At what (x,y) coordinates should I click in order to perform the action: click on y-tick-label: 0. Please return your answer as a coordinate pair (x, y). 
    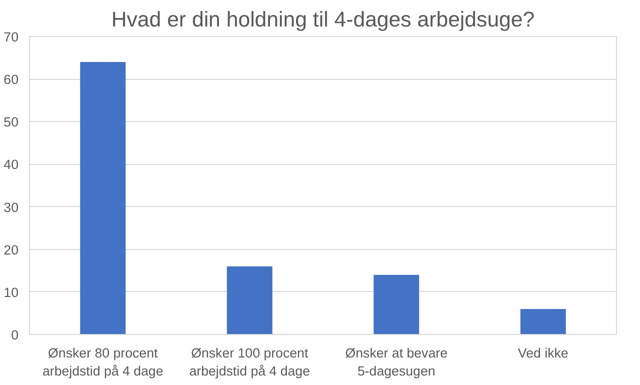
    Looking at the image, I should click on (15, 335).